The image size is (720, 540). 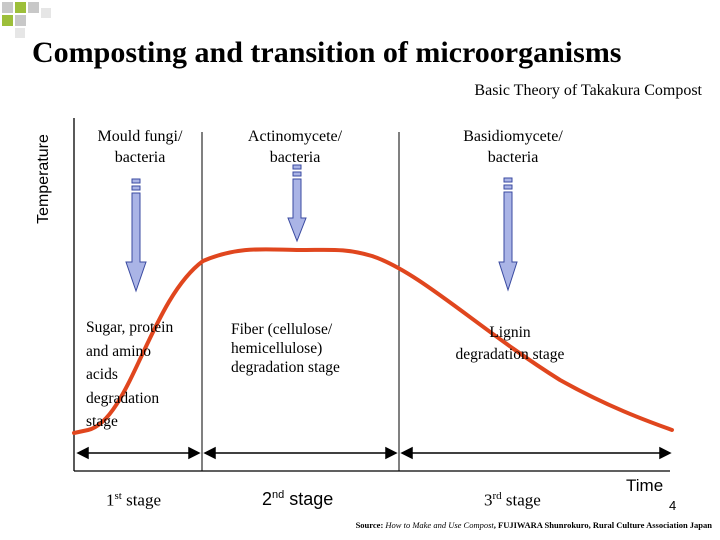 What do you see at coordinates (282, 329) in the screenshot?
I see `description-line: Fiber (cellulose/` at bounding box center [282, 329].